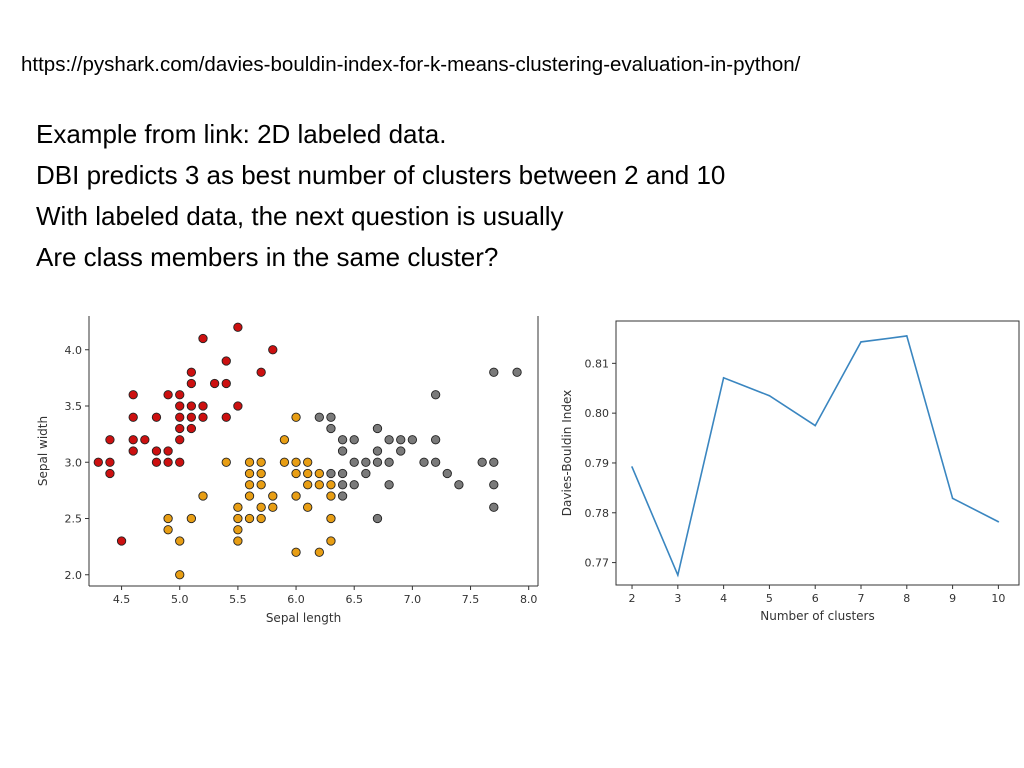 This screenshot has height=768, width=1024. I want to click on scatter-x-tick-label: 6.0, so click(296, 599).